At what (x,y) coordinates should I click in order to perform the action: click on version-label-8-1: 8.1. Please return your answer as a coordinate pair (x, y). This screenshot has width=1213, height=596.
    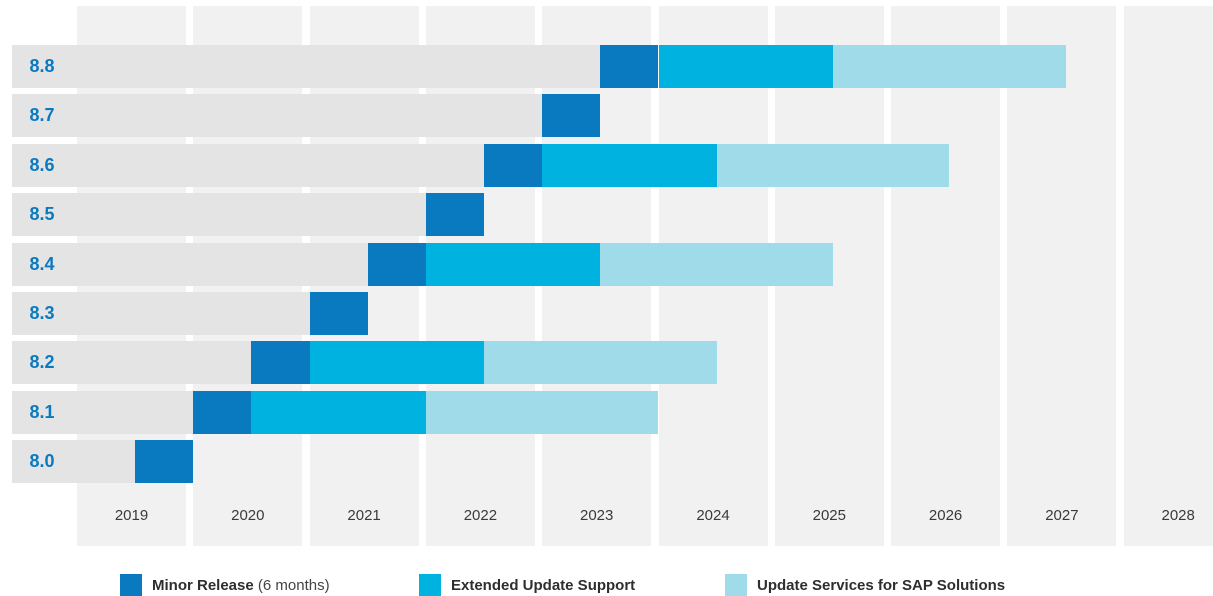
    Looking at the image, I should click on (42, 411).